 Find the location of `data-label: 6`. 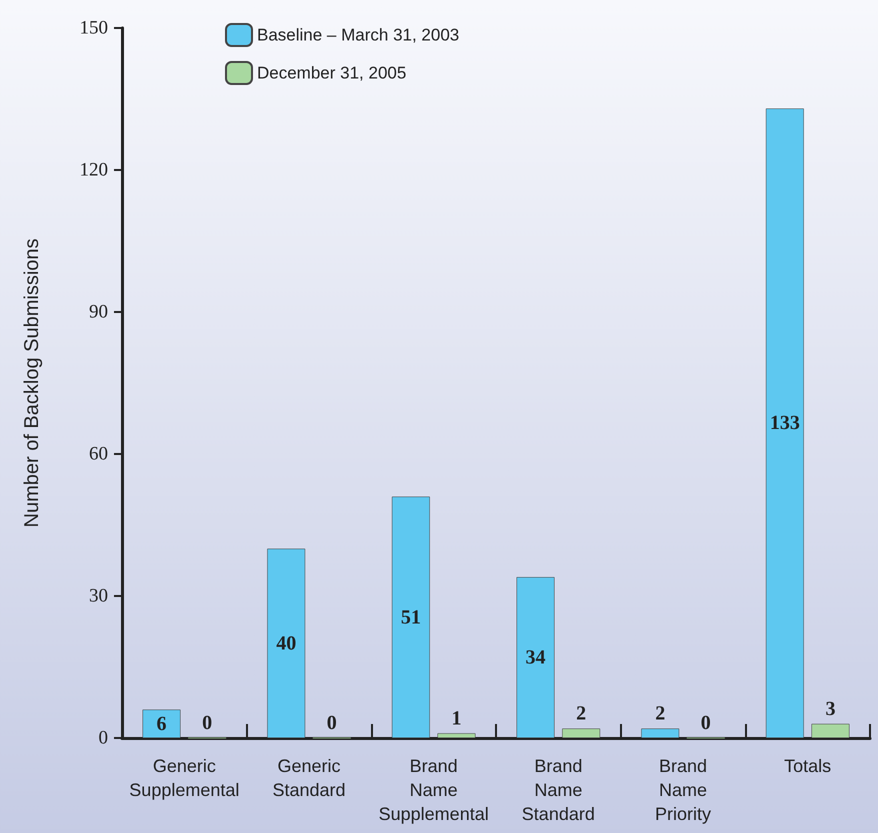

data-label: 6 is located at coordinates (161, 723).